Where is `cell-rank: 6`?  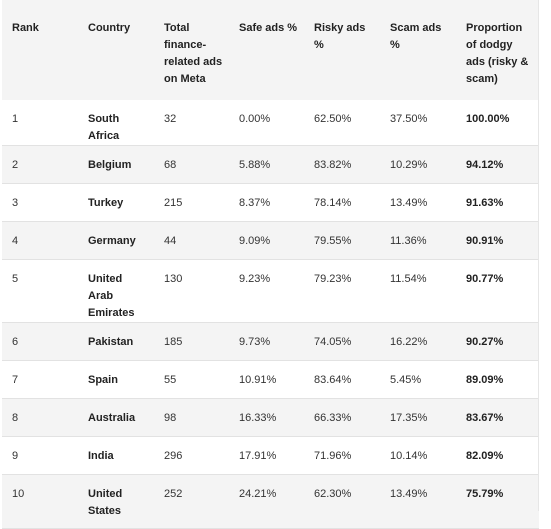
cell-rank: 6 is located at coordinates (40, 341).